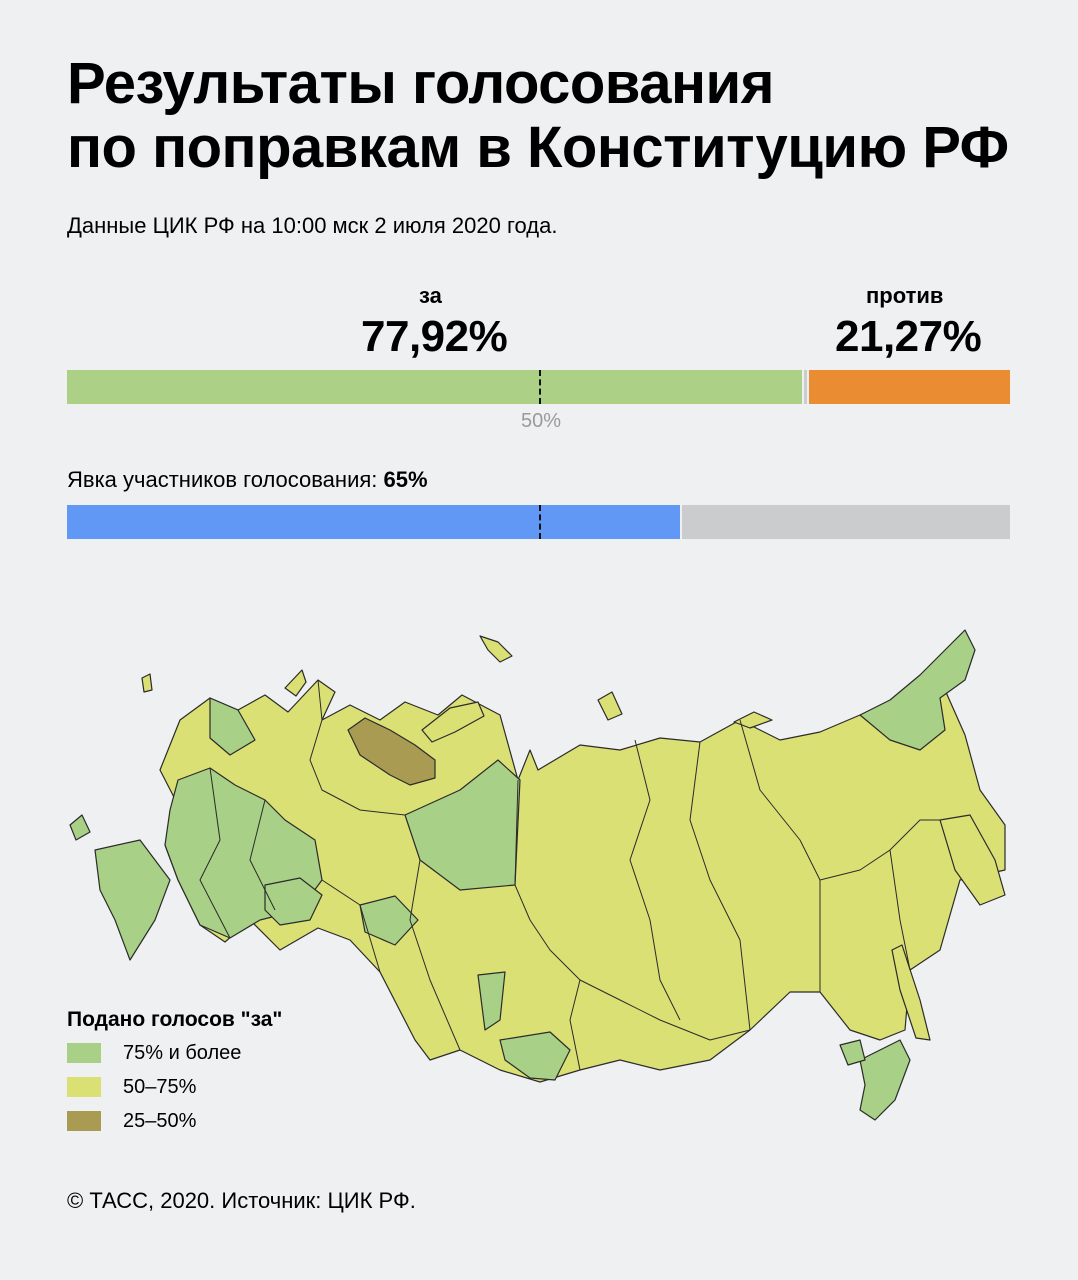 The image size is (1078, 1280). I want to click on map-region-high-primorye, so click(885, 1080).